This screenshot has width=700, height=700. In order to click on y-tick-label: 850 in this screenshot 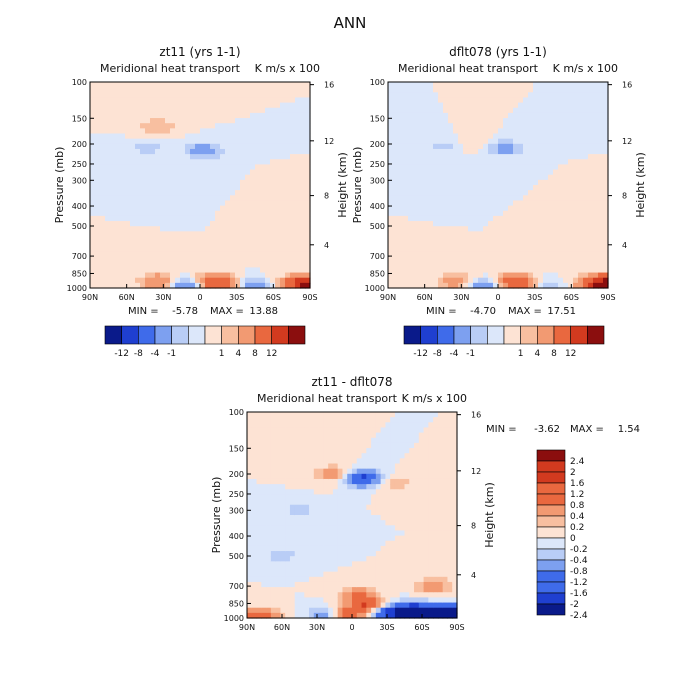, I will do `click(79, 273)`.